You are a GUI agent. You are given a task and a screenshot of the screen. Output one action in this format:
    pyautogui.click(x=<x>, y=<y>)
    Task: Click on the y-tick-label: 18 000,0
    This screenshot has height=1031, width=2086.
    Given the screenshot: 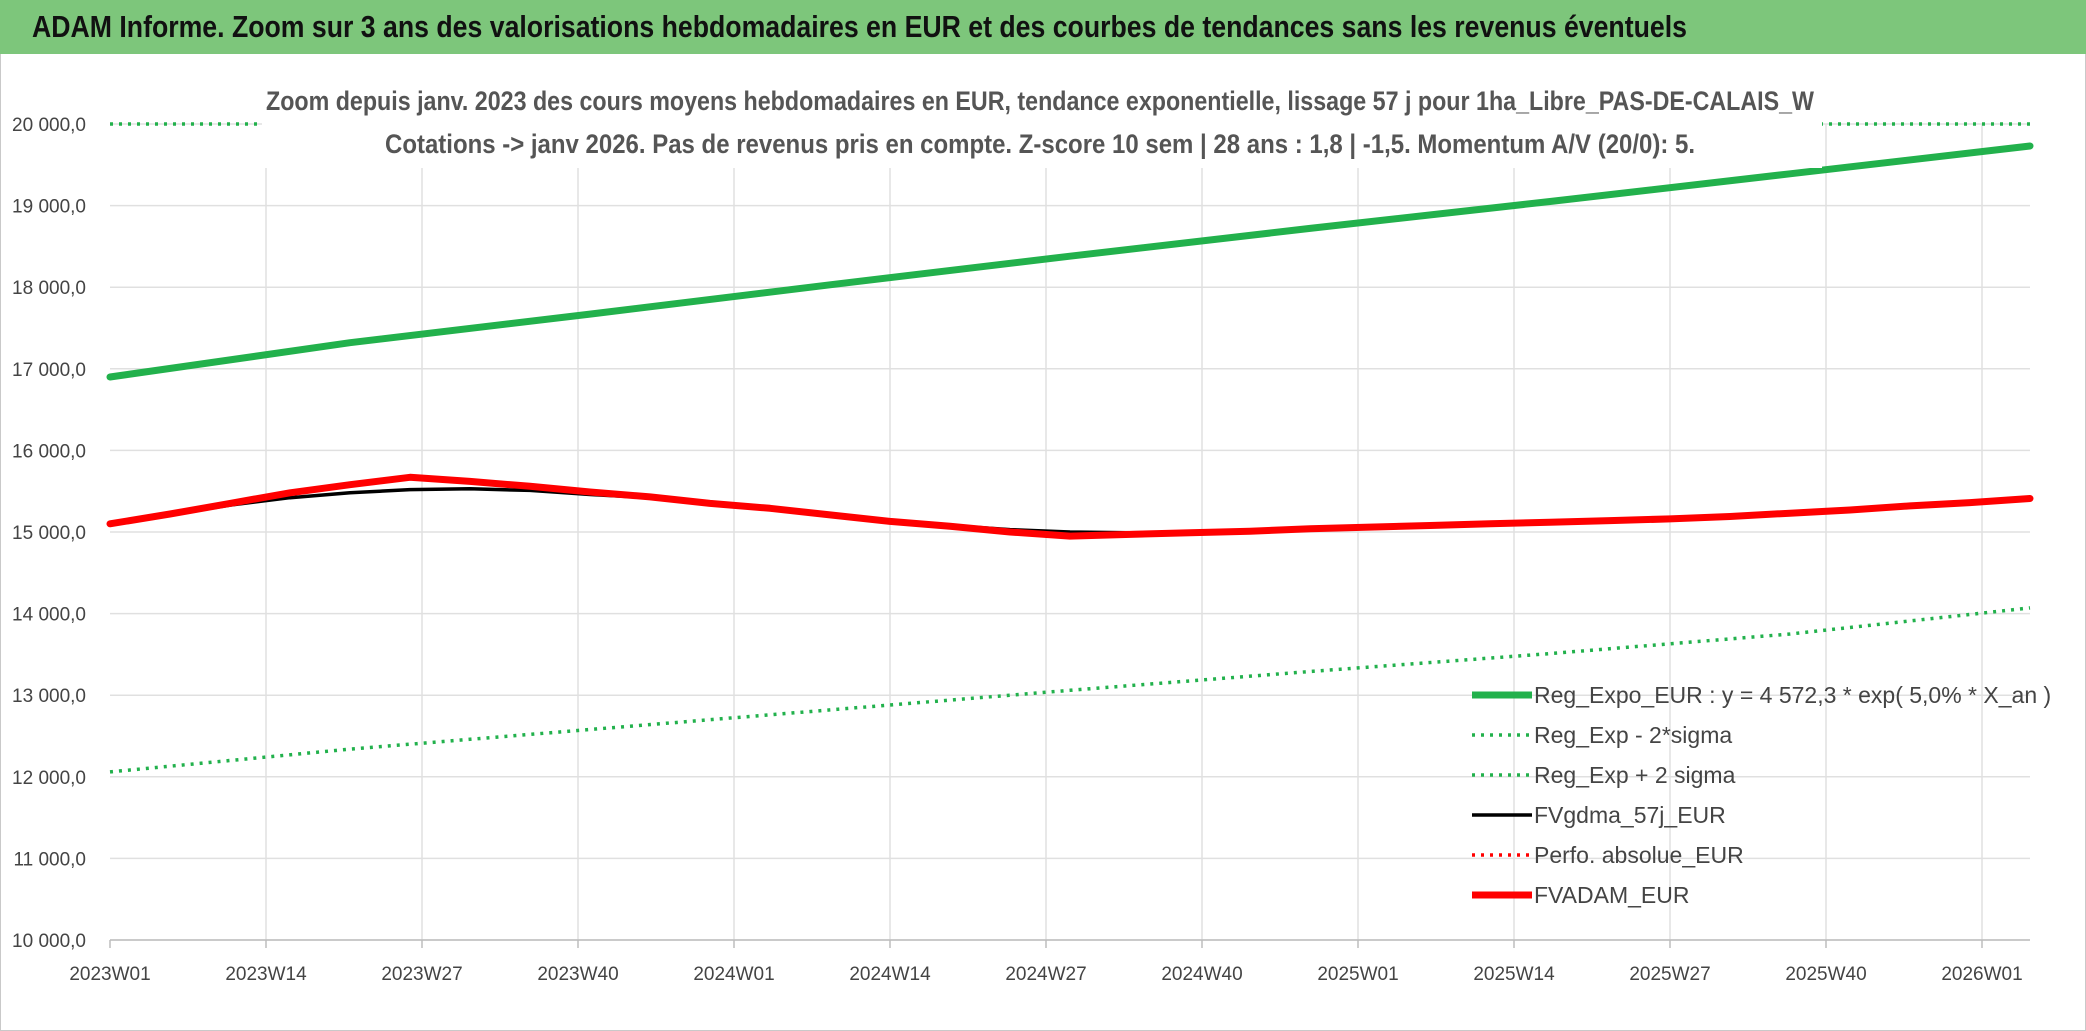 What is the action you would take?
    pyautogui.click(x=49, y=288)
    